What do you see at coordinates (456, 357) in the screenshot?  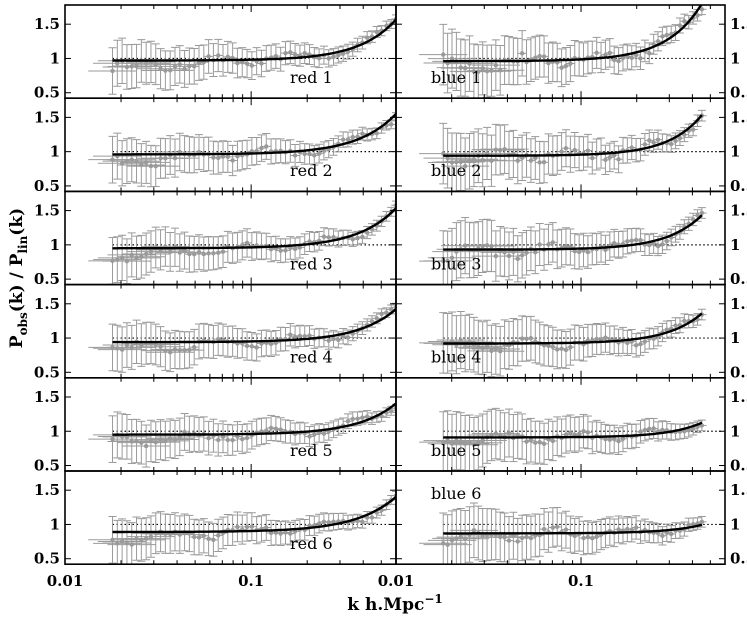 I see `panel-label: blue 4` at bounding box center [456, 357].